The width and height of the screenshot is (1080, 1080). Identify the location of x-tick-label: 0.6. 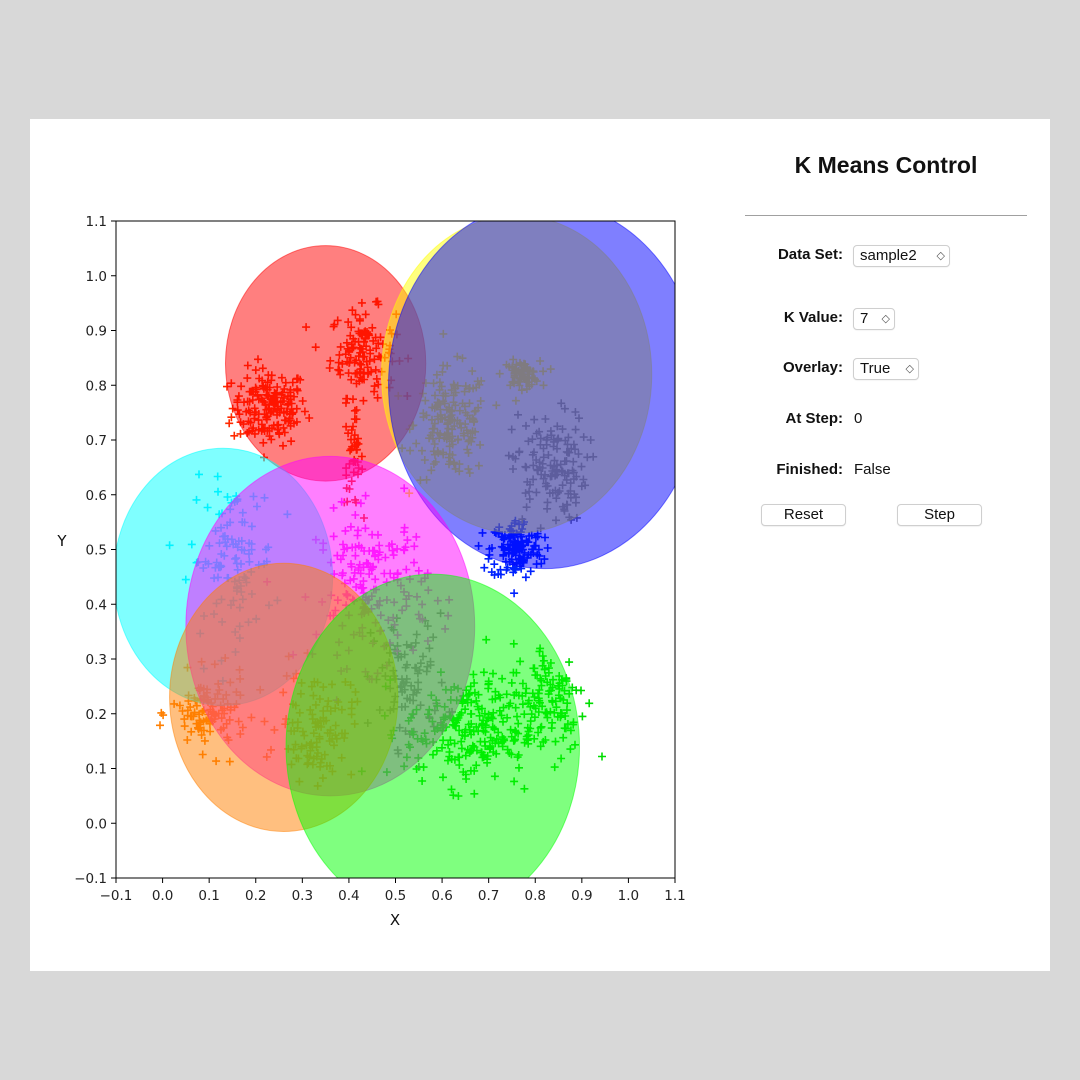
(441, 896).